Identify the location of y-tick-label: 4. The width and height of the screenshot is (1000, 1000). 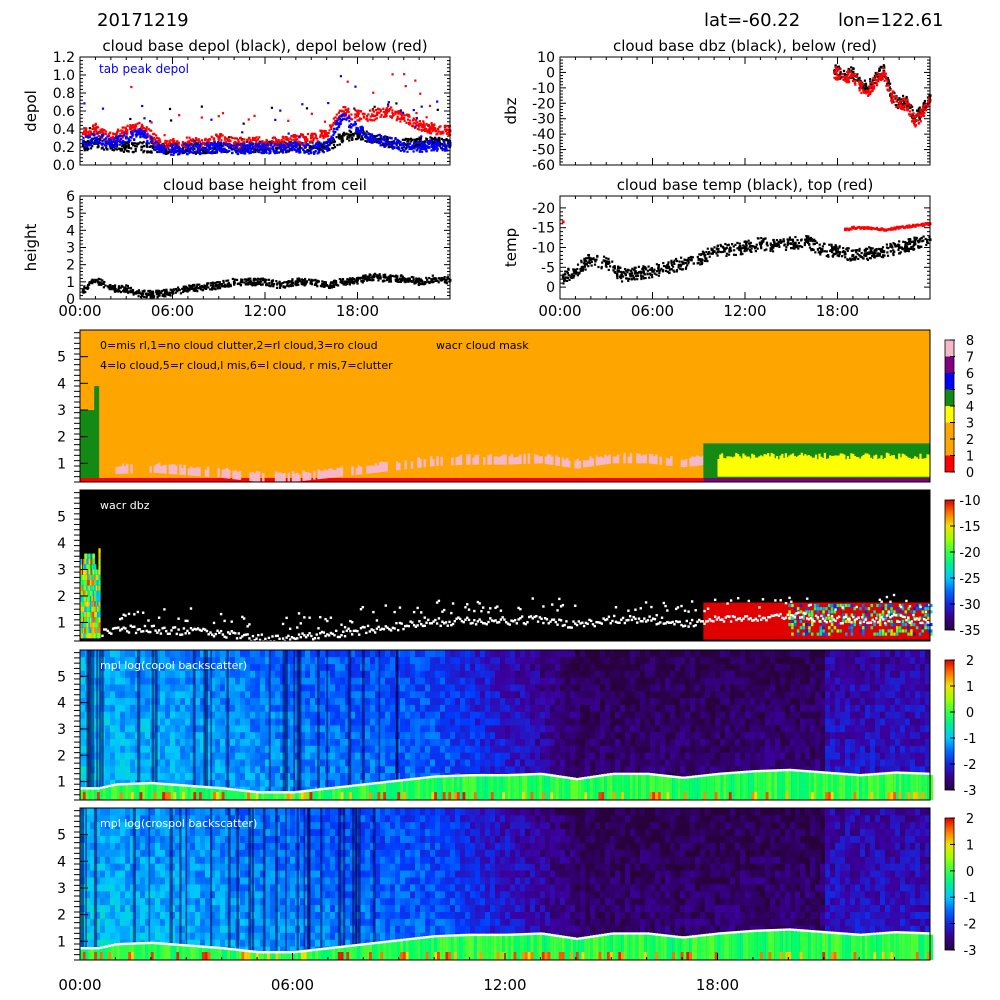
(70, 231).